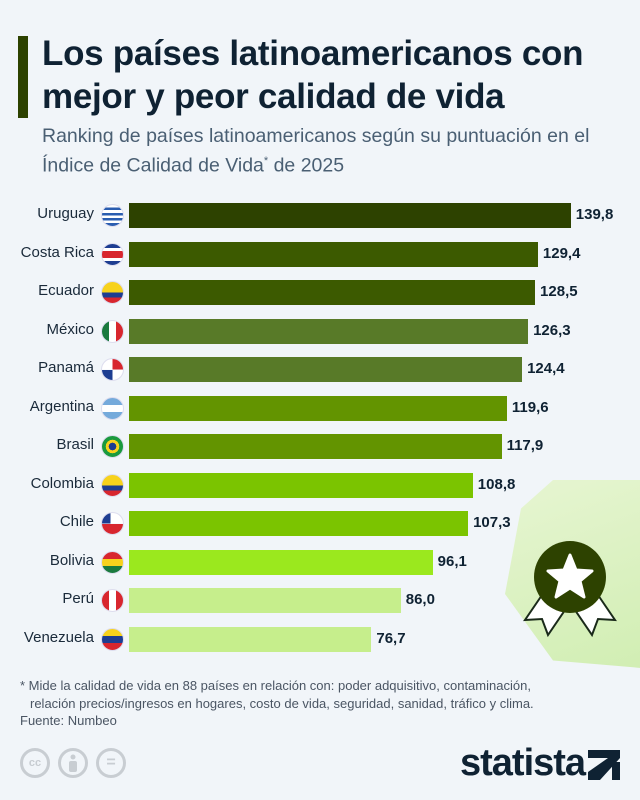  What do you see at coordinates (75, 444) in the screenshot?
I see `category-label: Brasil` at bounding box center [75, 444].